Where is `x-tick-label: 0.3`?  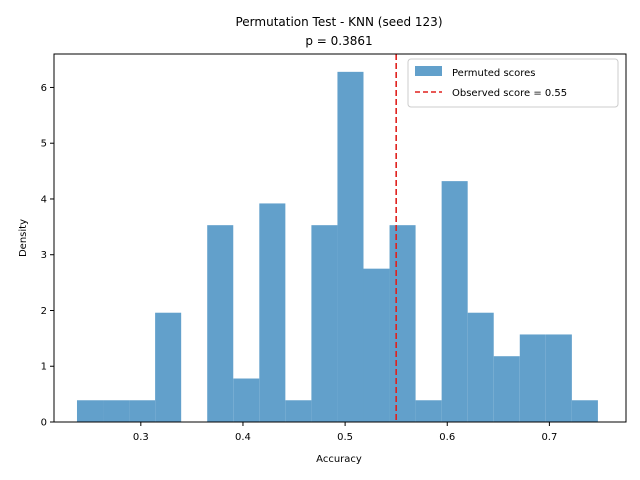 x-tick-label: 0.3 is located at coordinates (141, 437).